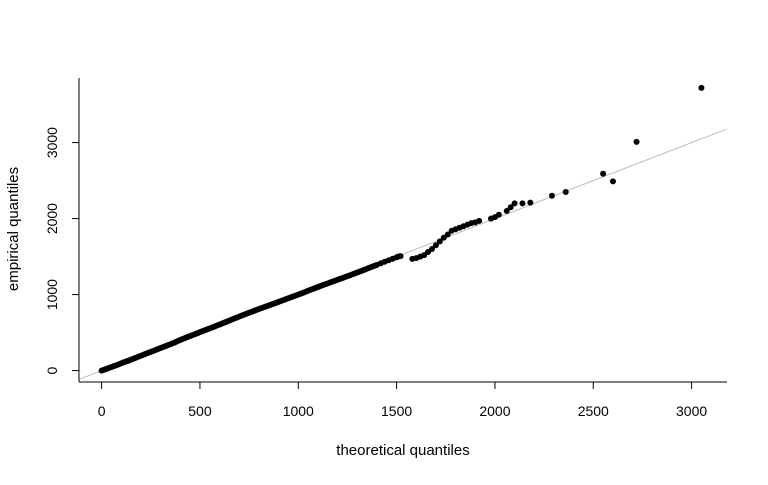 This screenshot has width=768, height=485. I want to click on x-tick-label: 3000, so click(691, 411).